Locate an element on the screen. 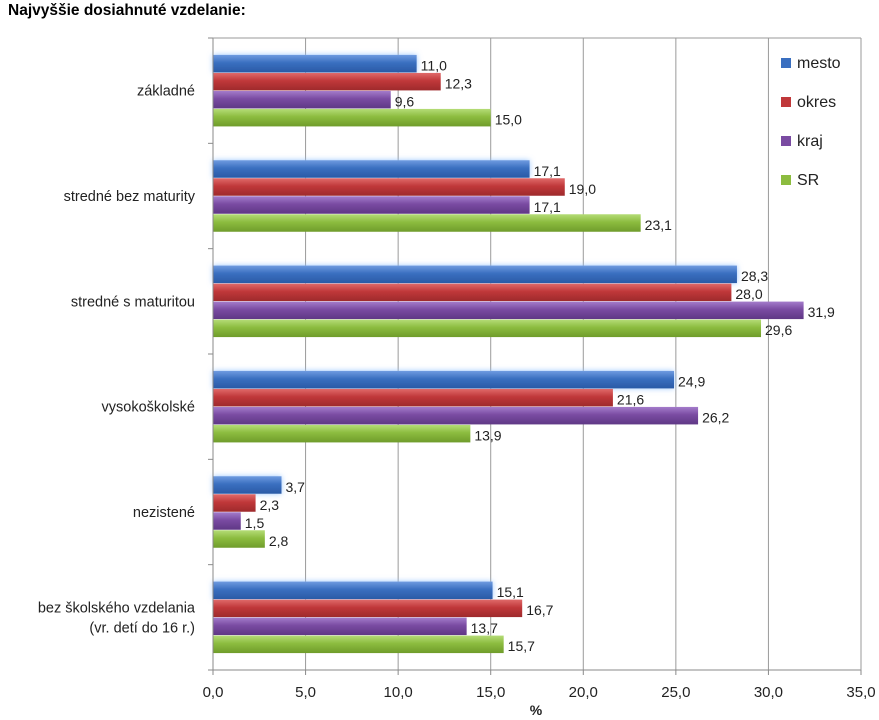 Image resolution: width=879 pixels, height=720 pixels. data-label: 16,7 is located at coordinates (539, 610).